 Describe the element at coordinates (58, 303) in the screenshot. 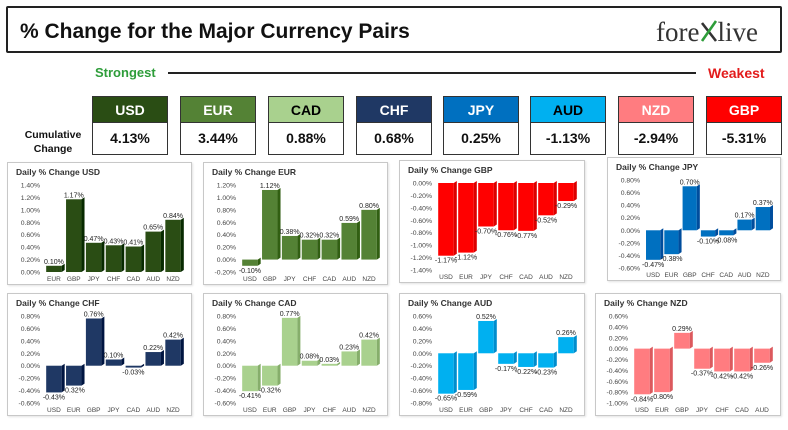

I see `chart-title: Daily % Change CHF` at that location.